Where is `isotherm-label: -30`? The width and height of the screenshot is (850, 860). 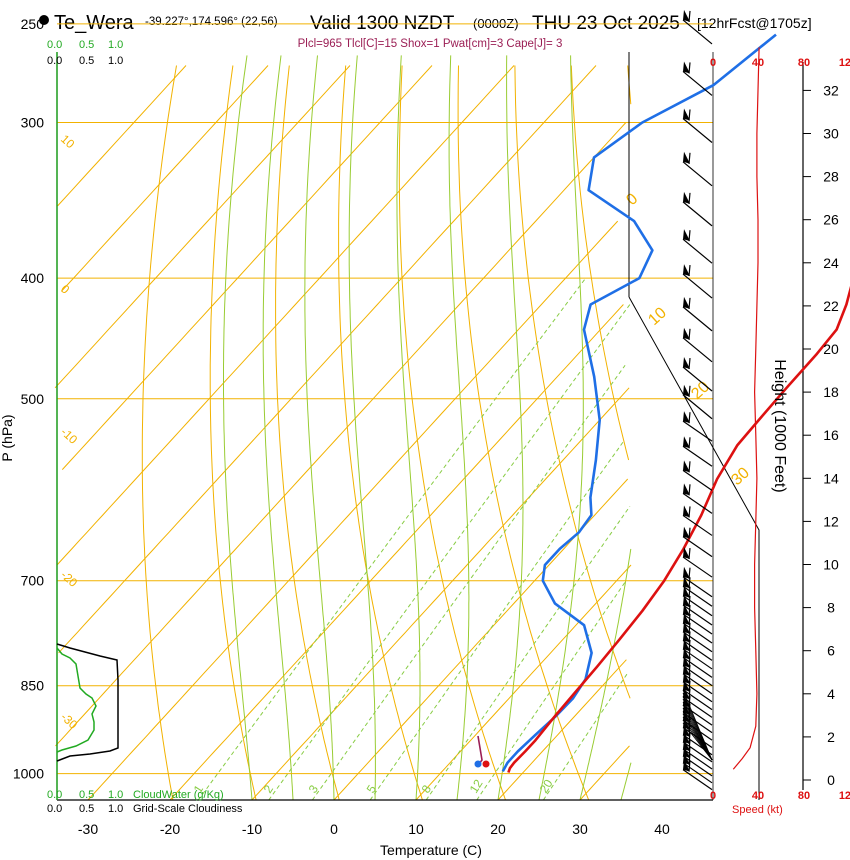
isotherm-label: -30 is located at coordinates (69, 721).